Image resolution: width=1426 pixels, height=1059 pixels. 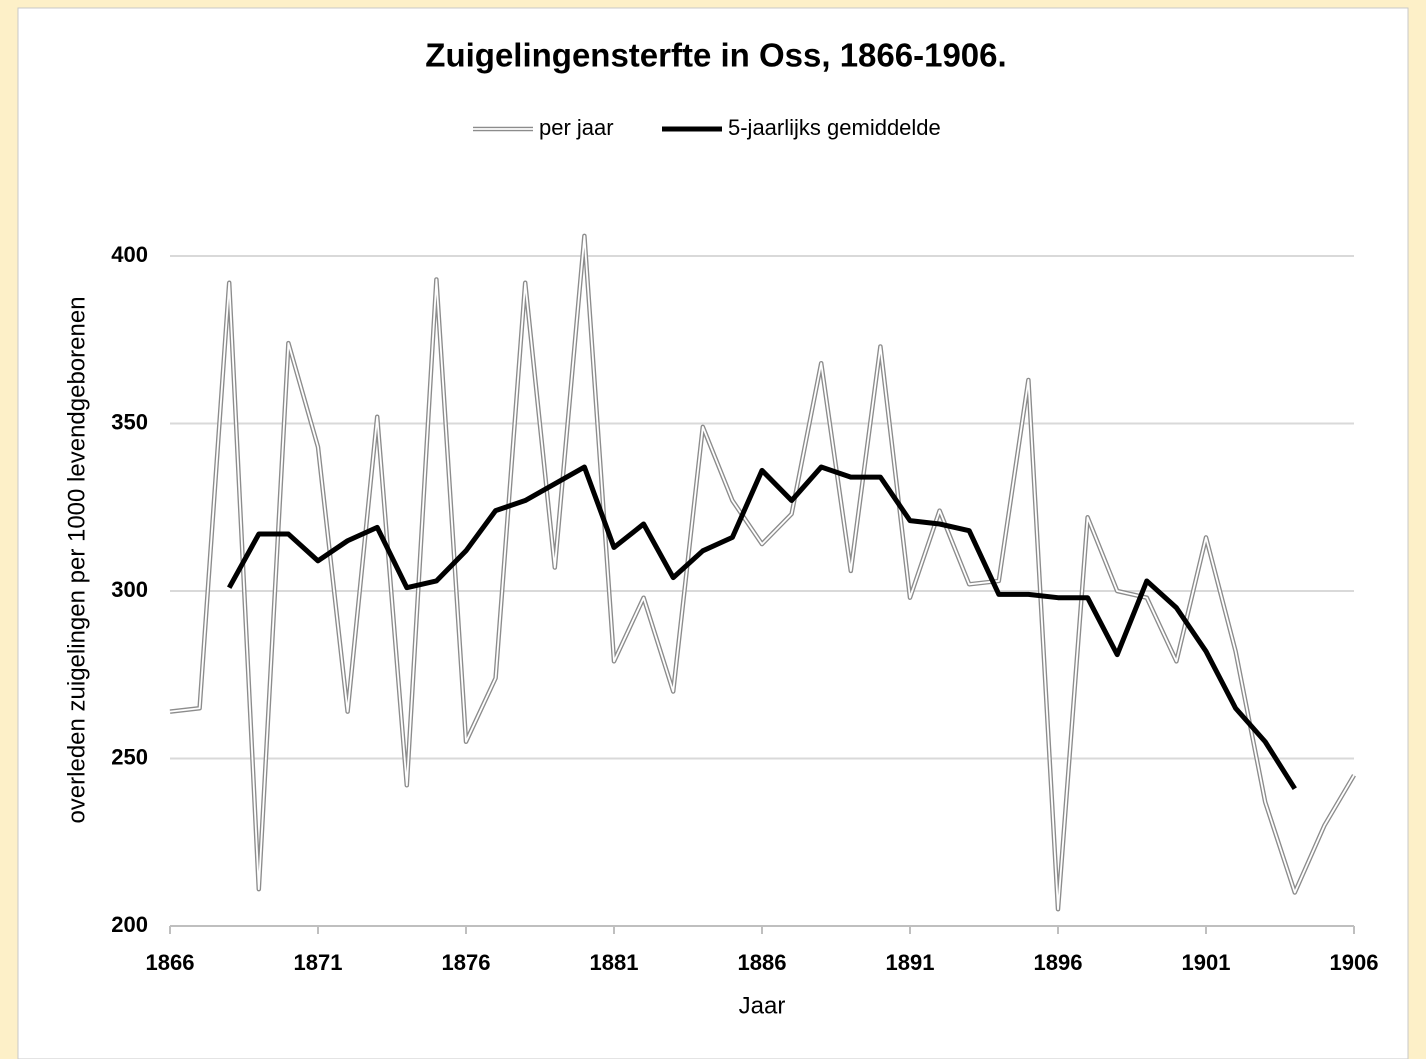 I want to click on legend-label: per jaar, so click(x=576, y=127).